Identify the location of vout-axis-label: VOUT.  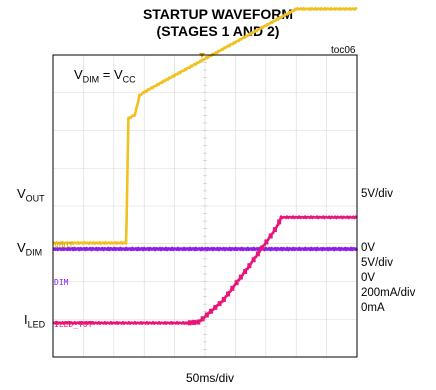
(31, 195).